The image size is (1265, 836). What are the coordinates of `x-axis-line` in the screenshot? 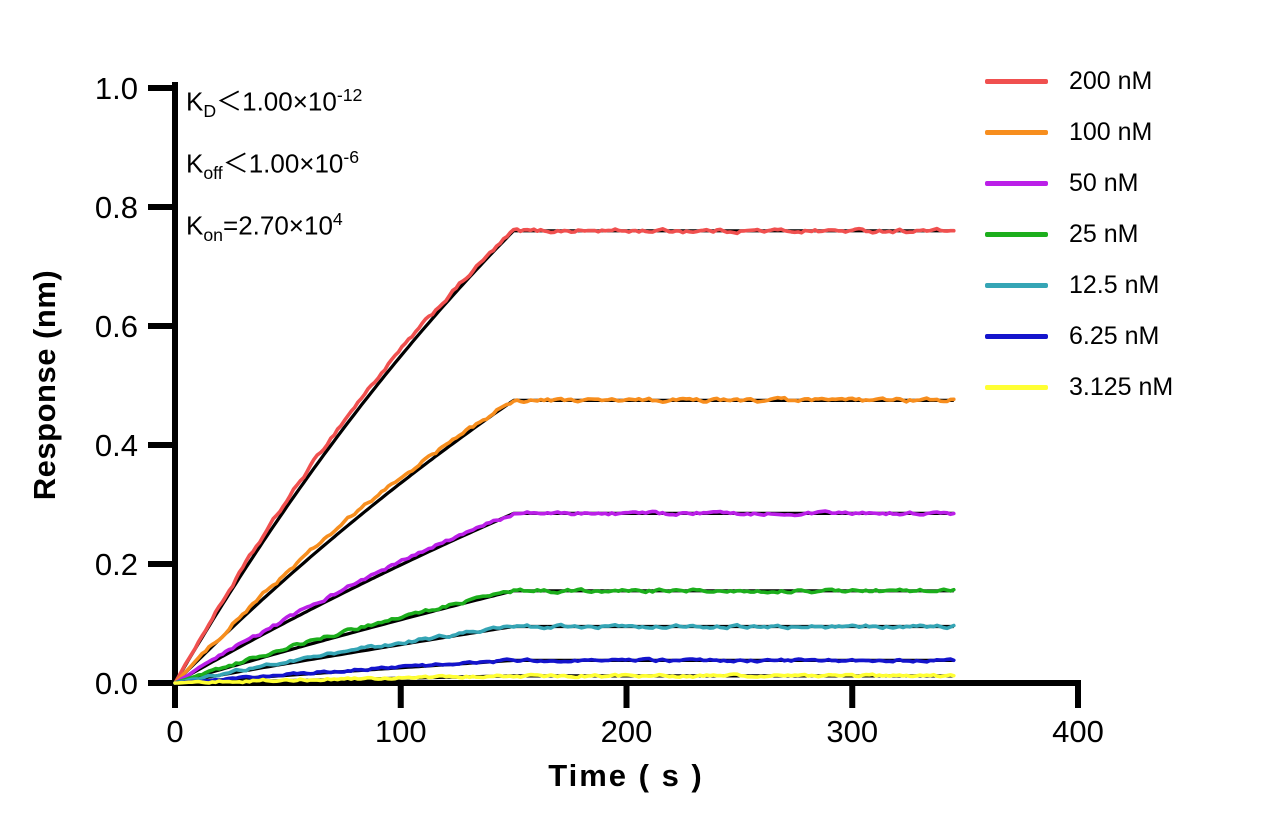 It's located at (626, 683).